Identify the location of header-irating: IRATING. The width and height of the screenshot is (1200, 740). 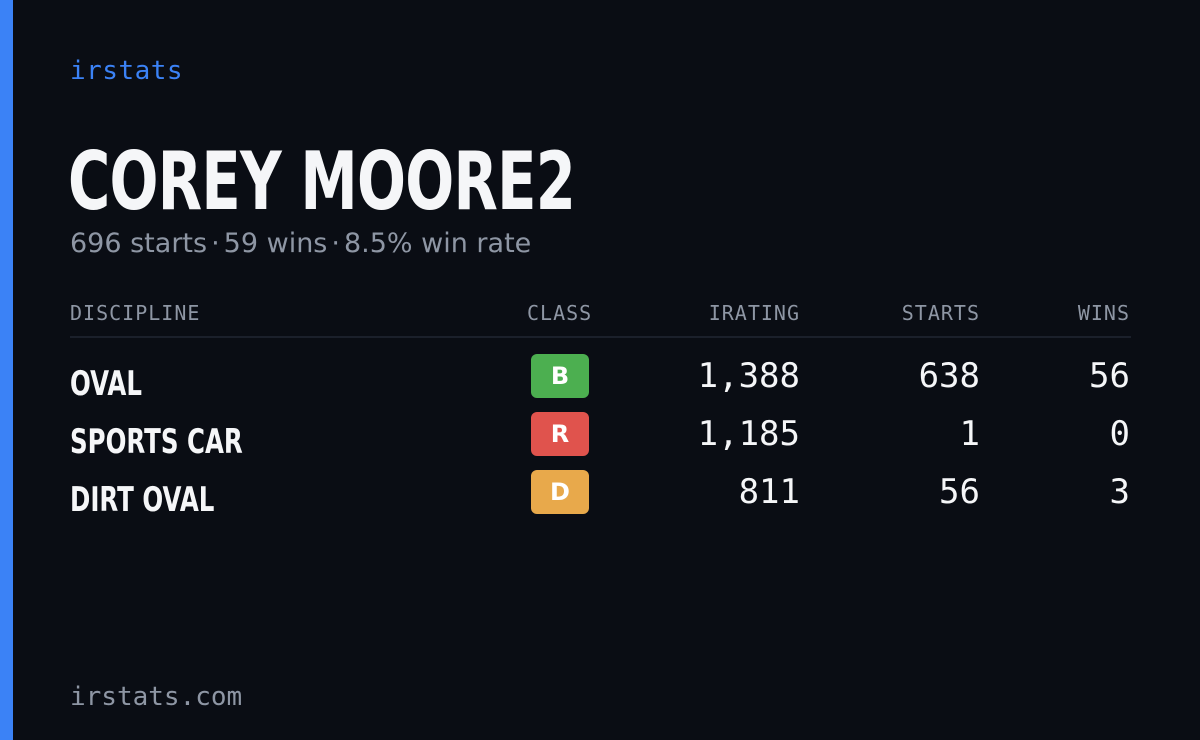
(754, 313).